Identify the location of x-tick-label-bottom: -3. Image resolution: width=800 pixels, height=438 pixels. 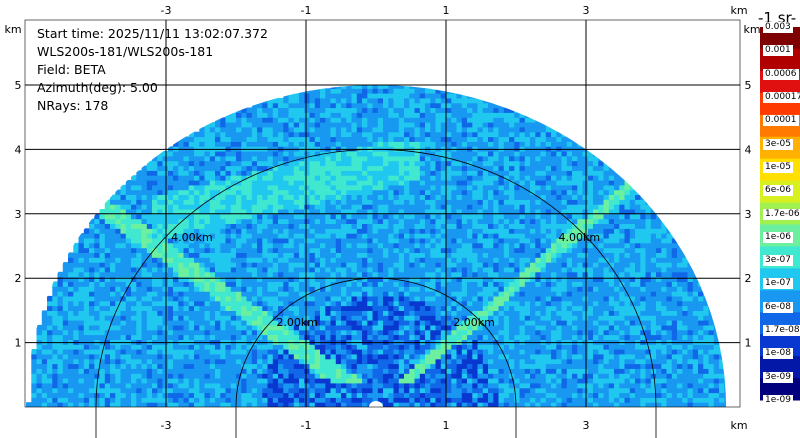
(166, 425).